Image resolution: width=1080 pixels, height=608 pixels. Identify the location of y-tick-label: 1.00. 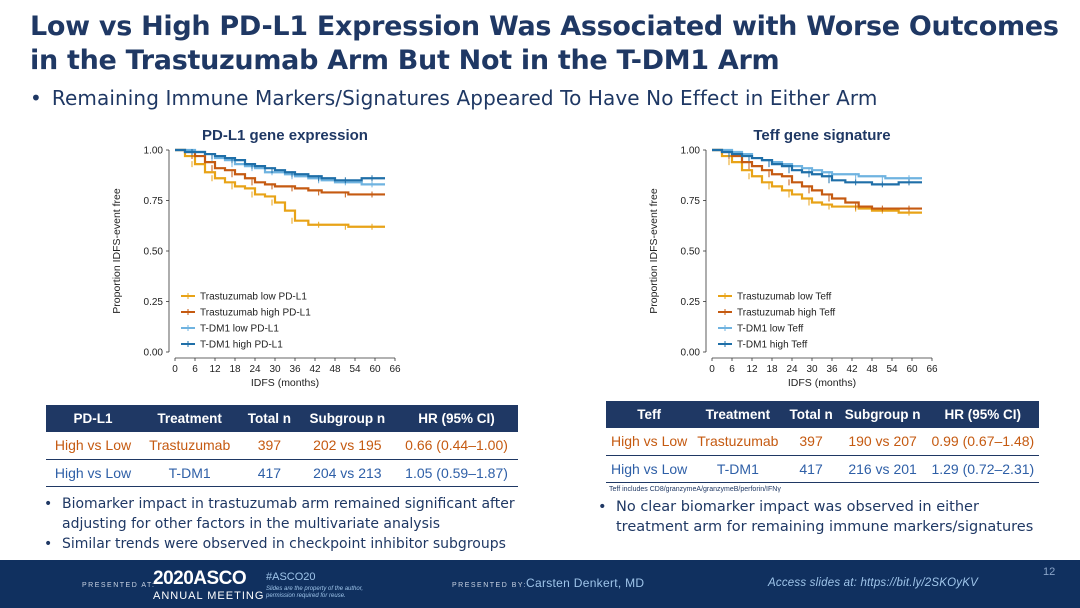
(154, 151).